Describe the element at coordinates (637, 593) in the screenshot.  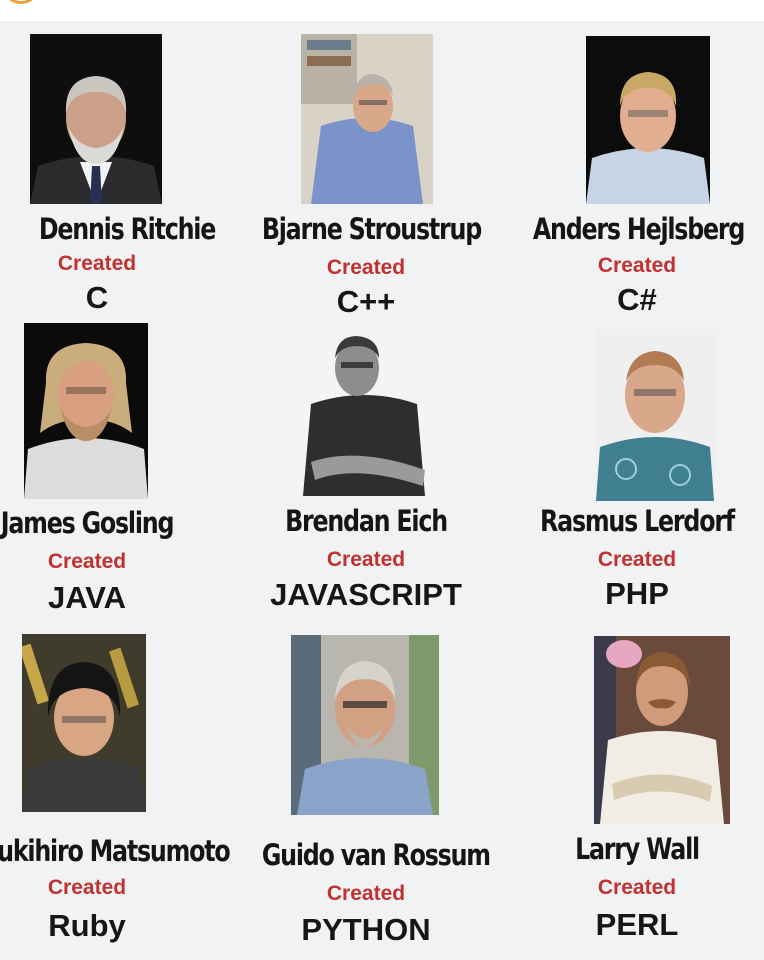
I see `language-name: PHP` at that location.